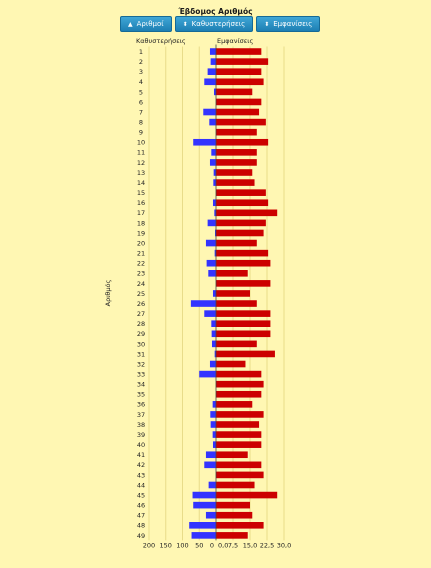 Image resolution: width=431 pixels, height=568 pixels. Describe the element at coordinates (141, 375) in the screenshot. I see `category-label: 33` at that location.